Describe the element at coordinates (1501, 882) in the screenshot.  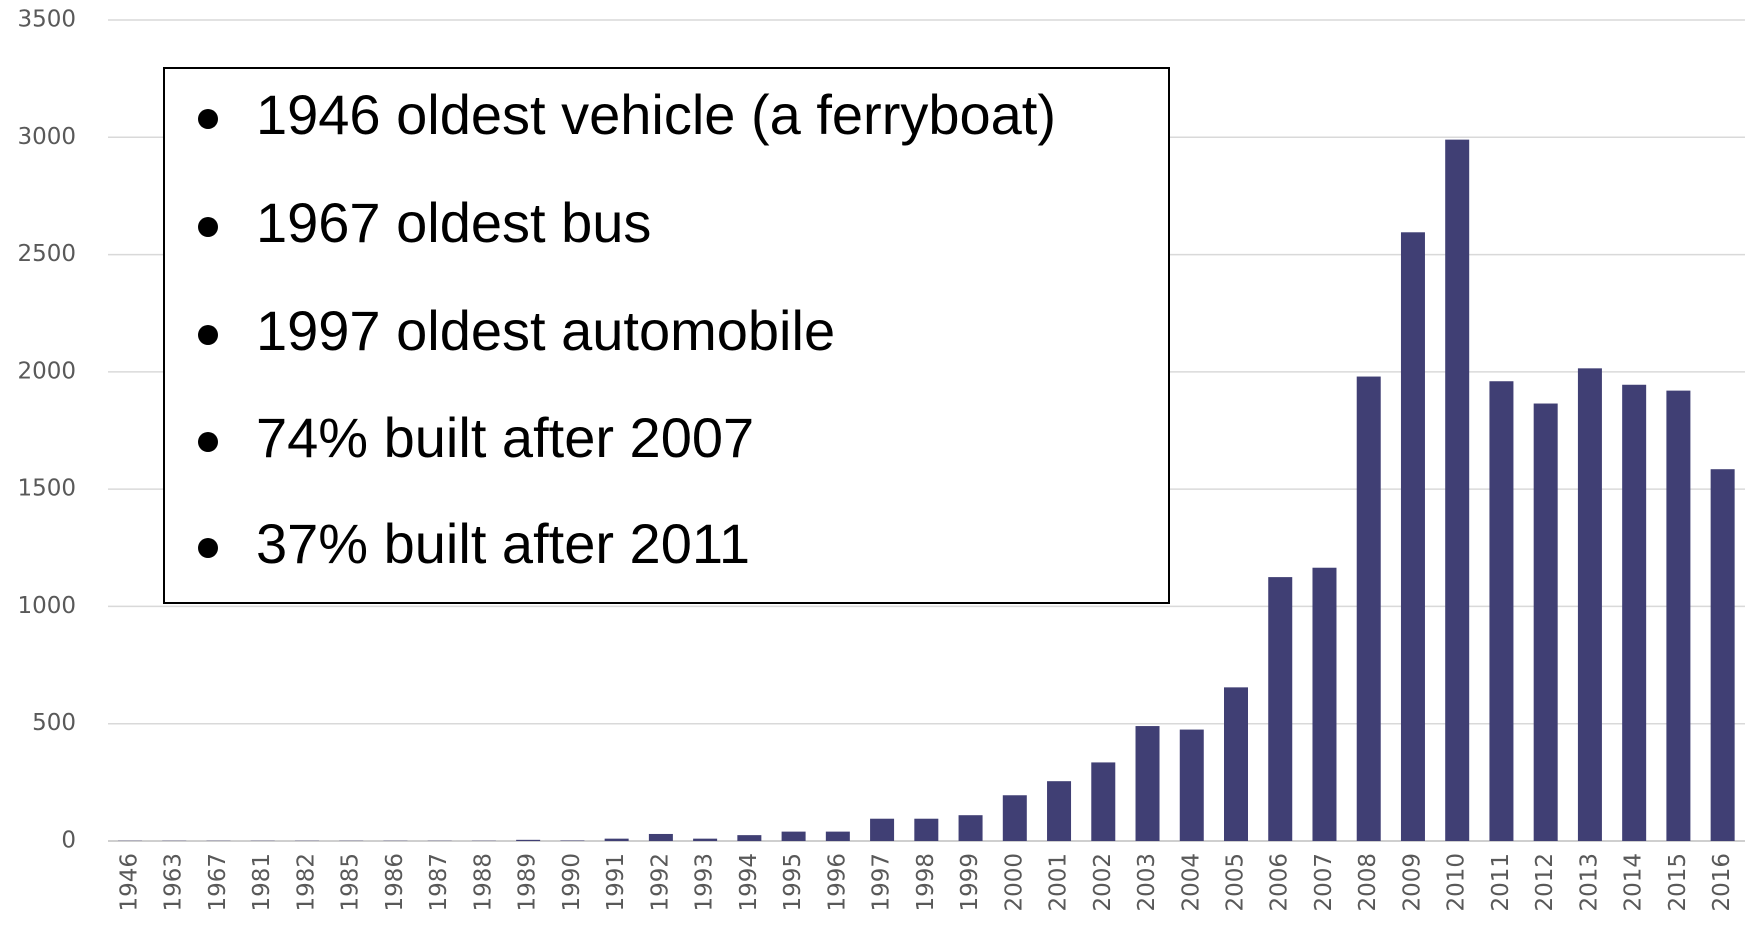
I see `x-tick-label: 2011` at that location.